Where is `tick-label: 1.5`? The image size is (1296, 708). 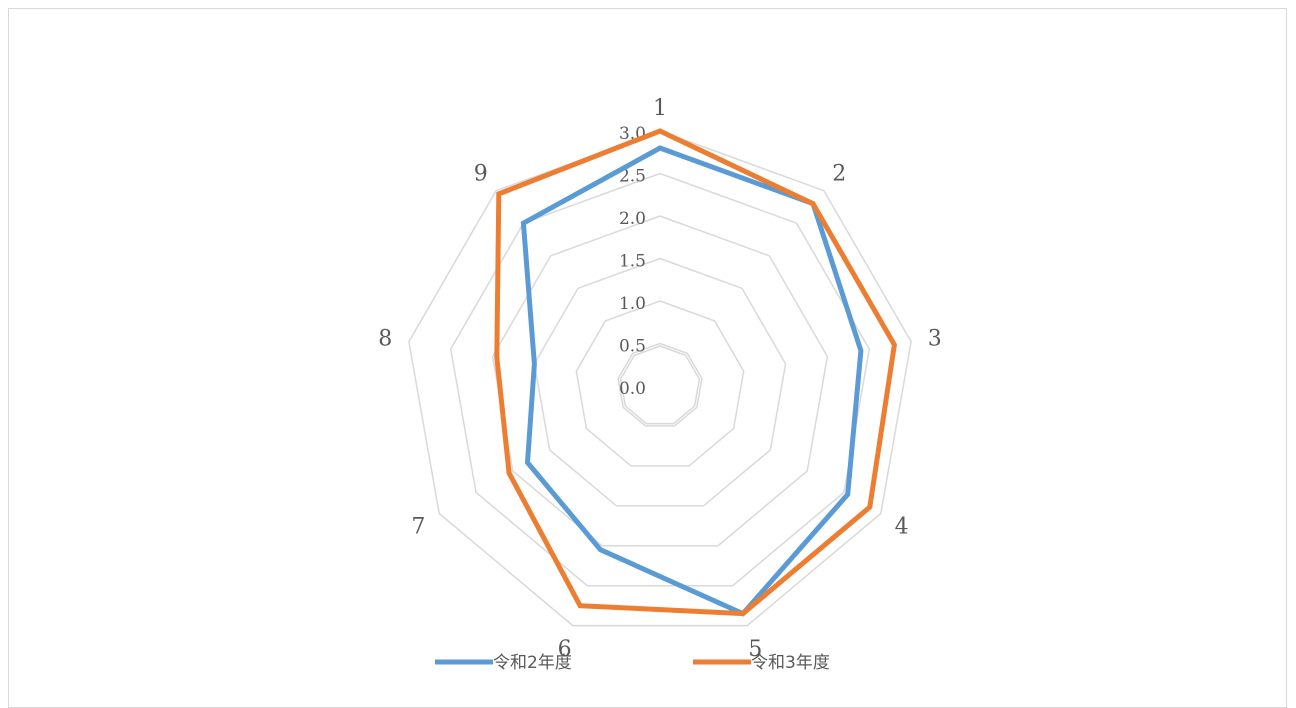
tick-label: 1.5 is located at coordinates (632, 262).